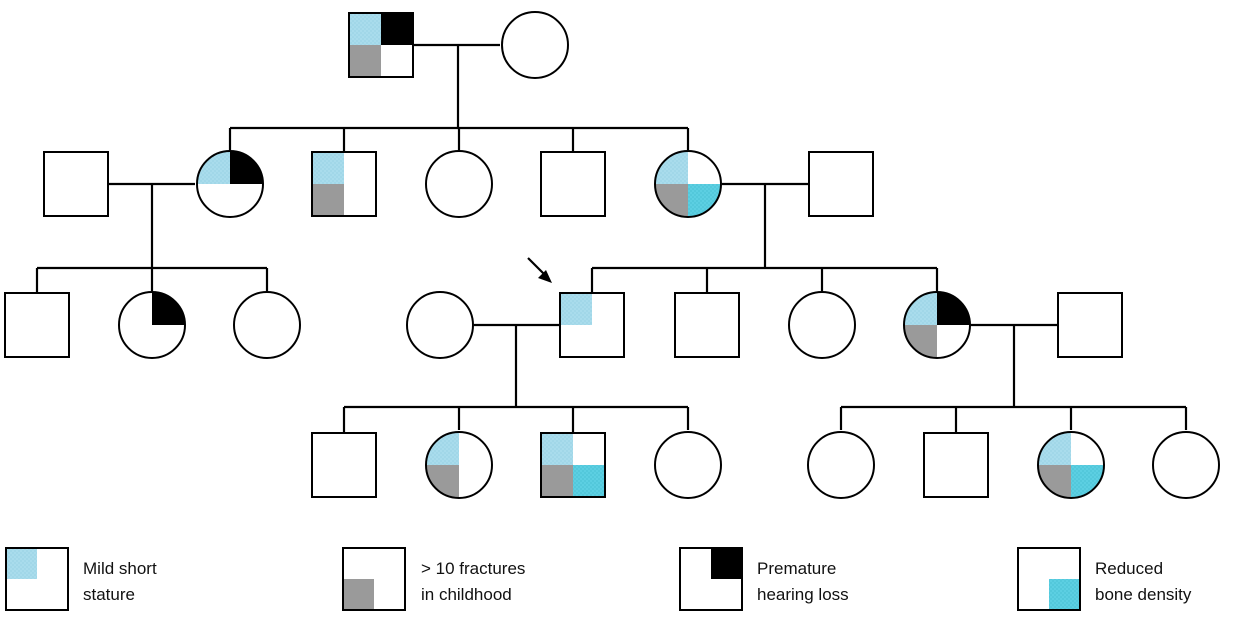  Describe the element at coordinates (81, 579) in the screenshot. I see `legend-item-short-stature: Mild short stature` at that location.